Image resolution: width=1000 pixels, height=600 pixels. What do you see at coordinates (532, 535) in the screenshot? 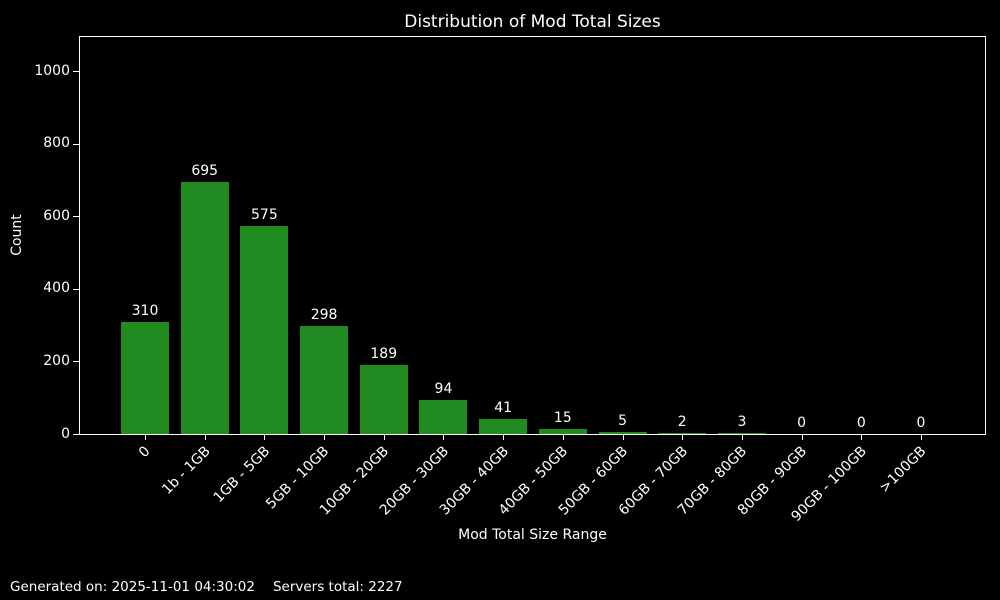
I see `x-axis-title: Mod Total Size Range` at bounding box center [532, 535].